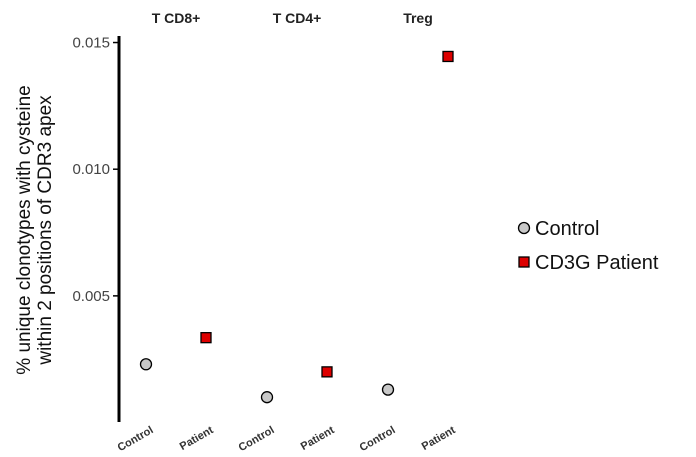 The image size is (696, 457). I want to click on y-tick-label: 0.010, so click(91, 169).